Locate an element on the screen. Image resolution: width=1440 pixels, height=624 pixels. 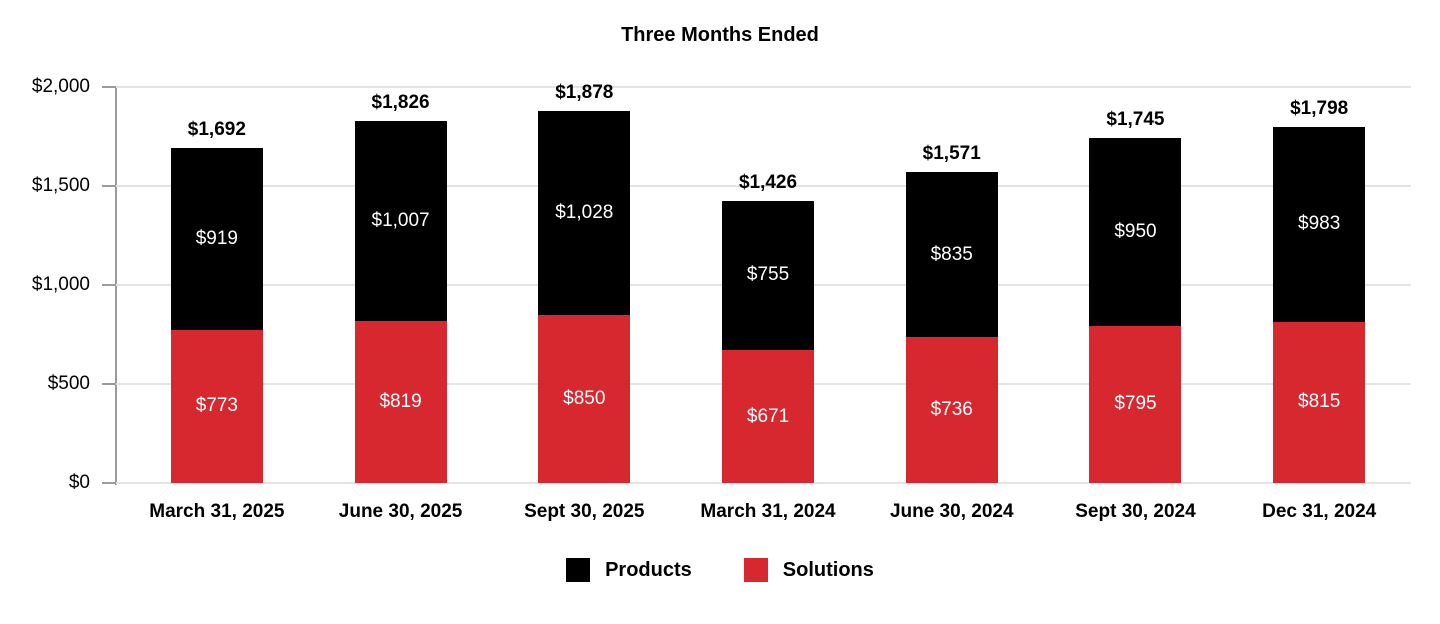
total-value-label: $1,426 is located at coordinates (768, 182).